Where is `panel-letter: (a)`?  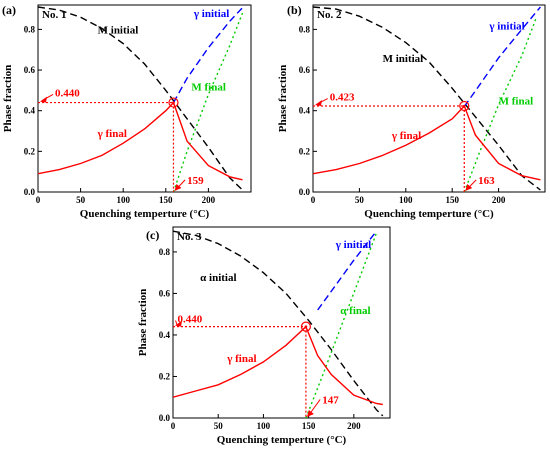
panel-letter: (a) is located at coordinates (9, 10).